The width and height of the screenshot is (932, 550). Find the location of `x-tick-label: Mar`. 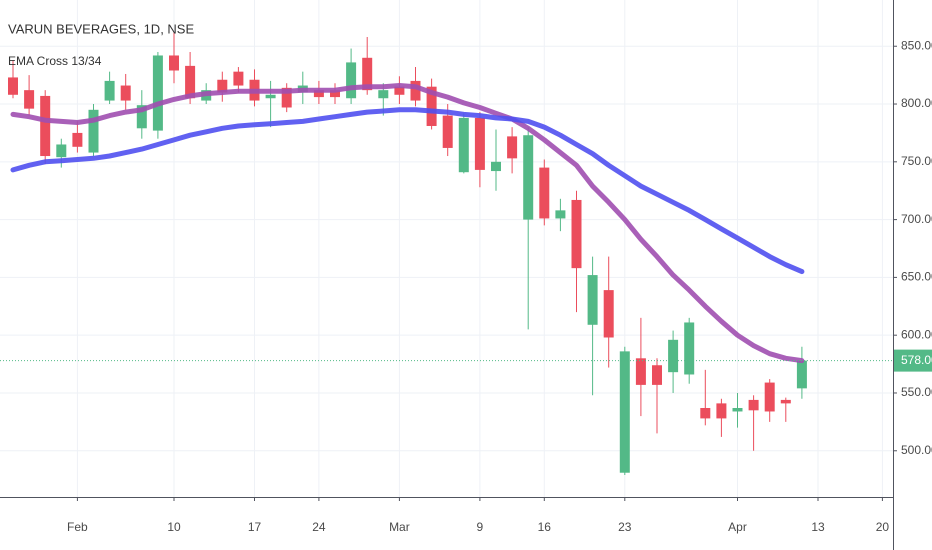

x-tick-label: Mar is located at coordinates (399, 527).